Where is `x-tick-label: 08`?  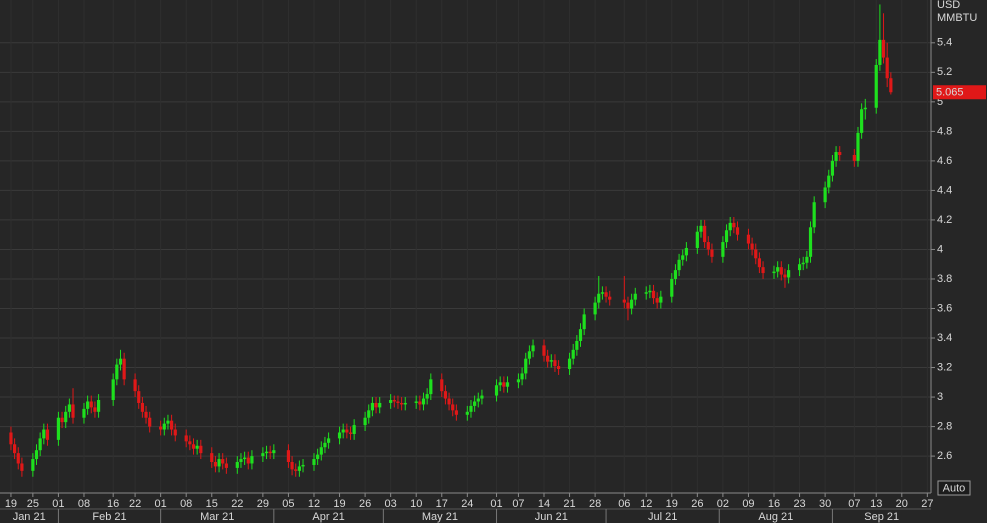
x-tick-label: 08 is located at coordinates (186, 504).